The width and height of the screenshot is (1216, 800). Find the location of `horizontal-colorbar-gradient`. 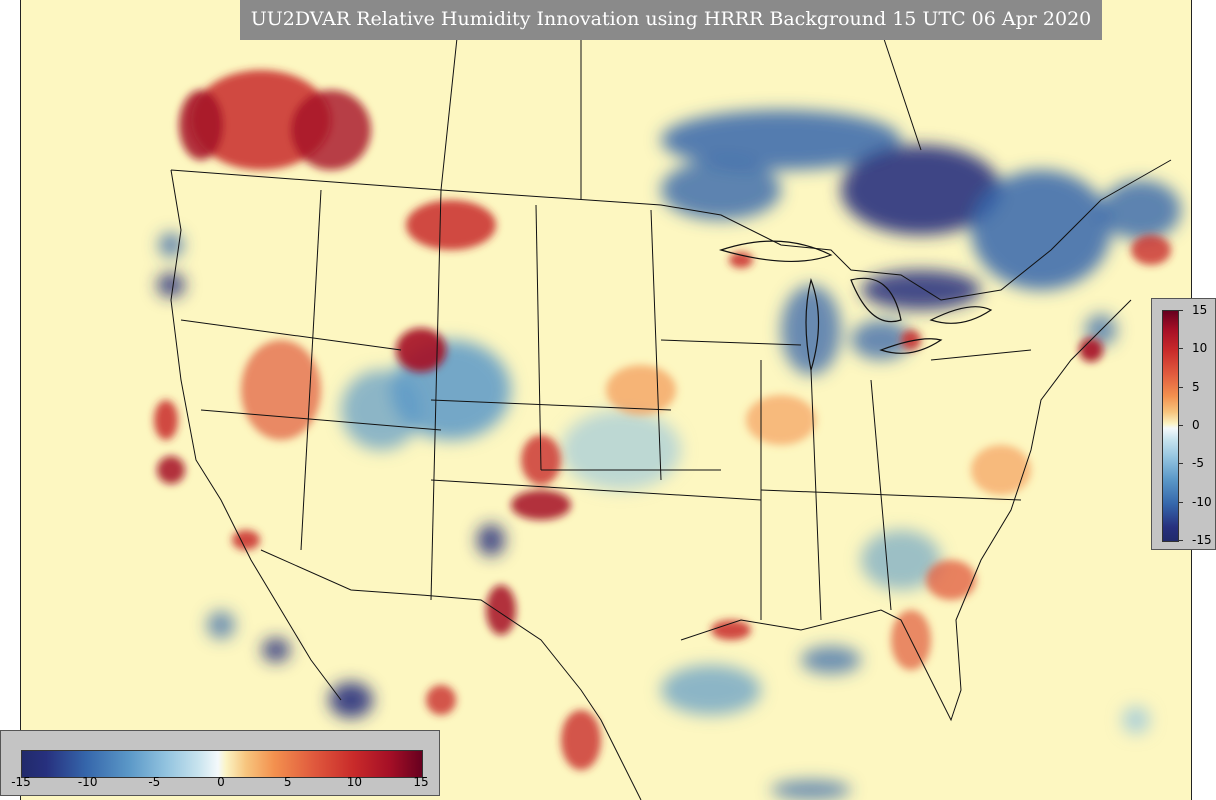

horizontal-colorbar-gradient is located at coordinates (222, 764).